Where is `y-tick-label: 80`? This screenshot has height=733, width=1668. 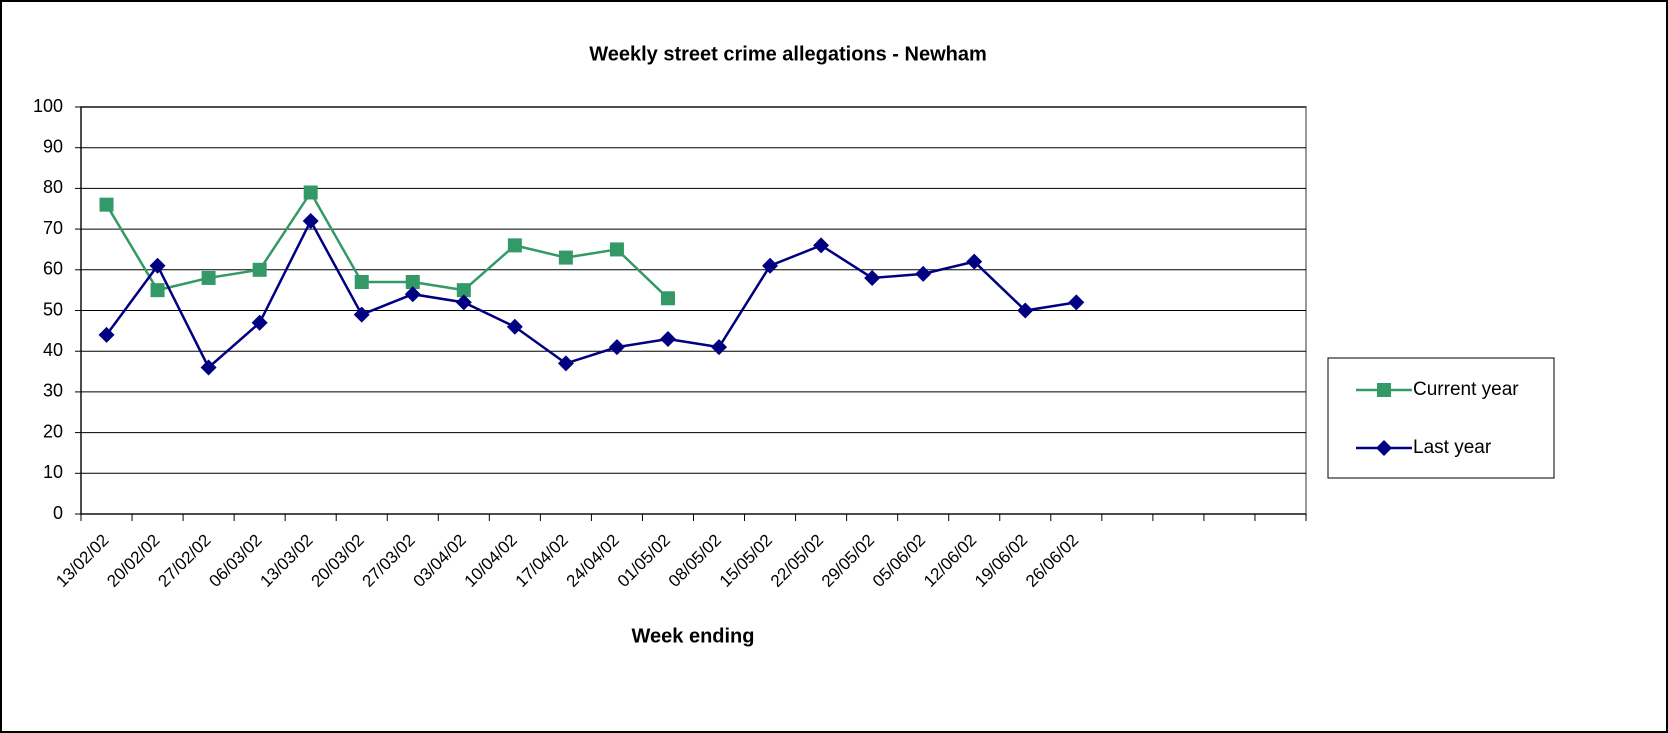
y-tick-label: 80 is located at coordinates (53, 187).